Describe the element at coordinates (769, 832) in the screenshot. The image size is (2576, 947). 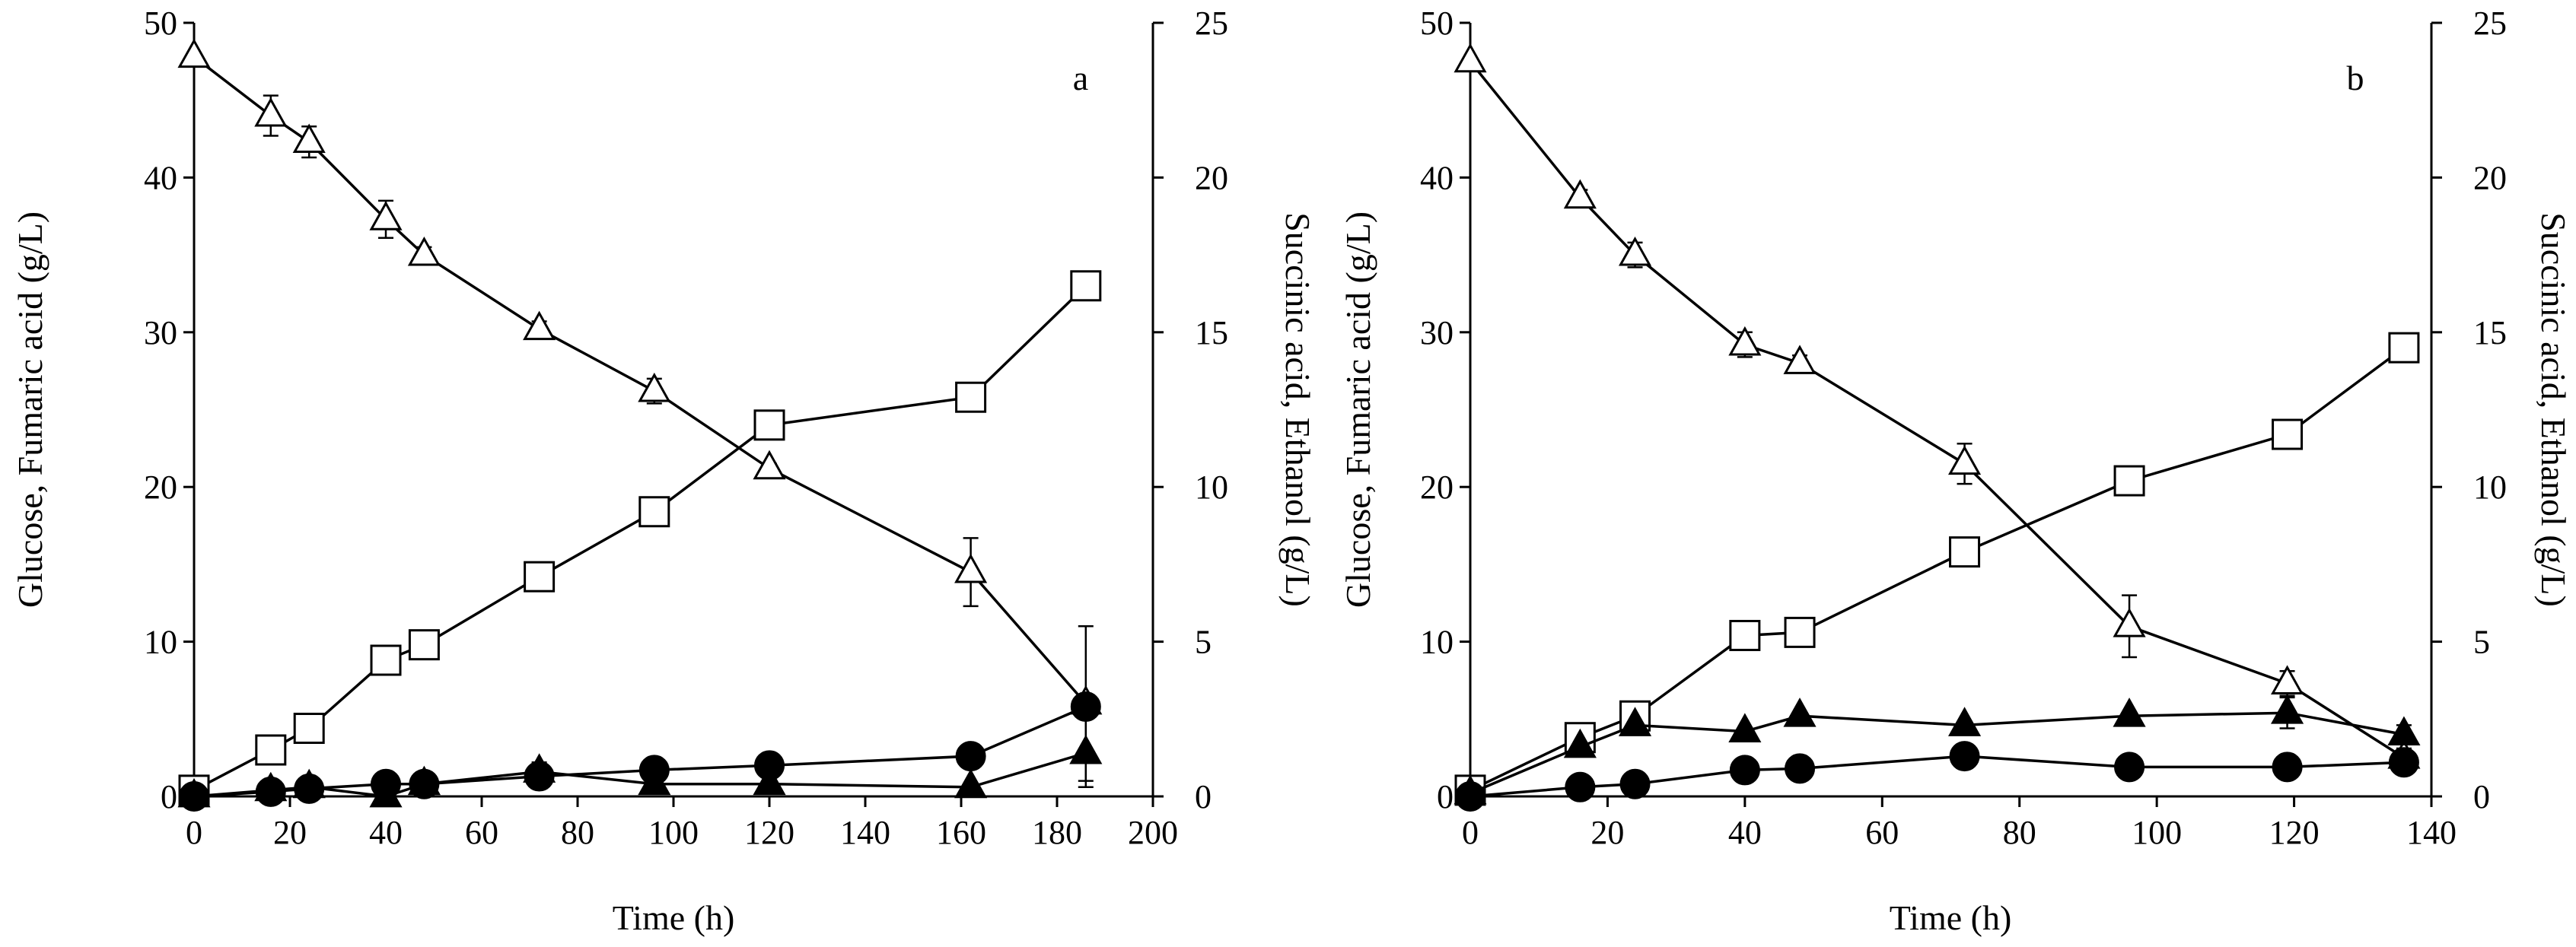
I see `x-tick-label: 120` at that location.